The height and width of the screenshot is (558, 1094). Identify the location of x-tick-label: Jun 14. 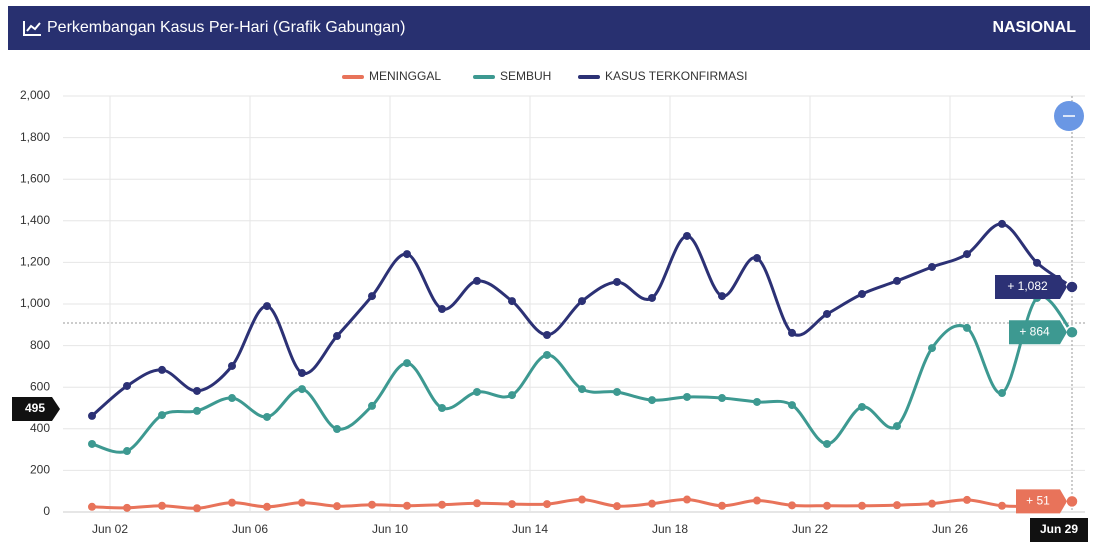
(530, 529).